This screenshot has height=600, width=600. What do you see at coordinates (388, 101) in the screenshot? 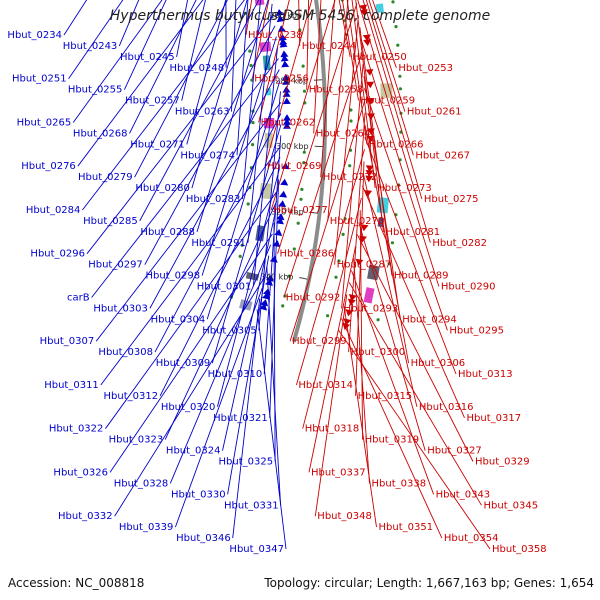
I see `gene-label: Hbut_0259` at bounding box center [388, 101].